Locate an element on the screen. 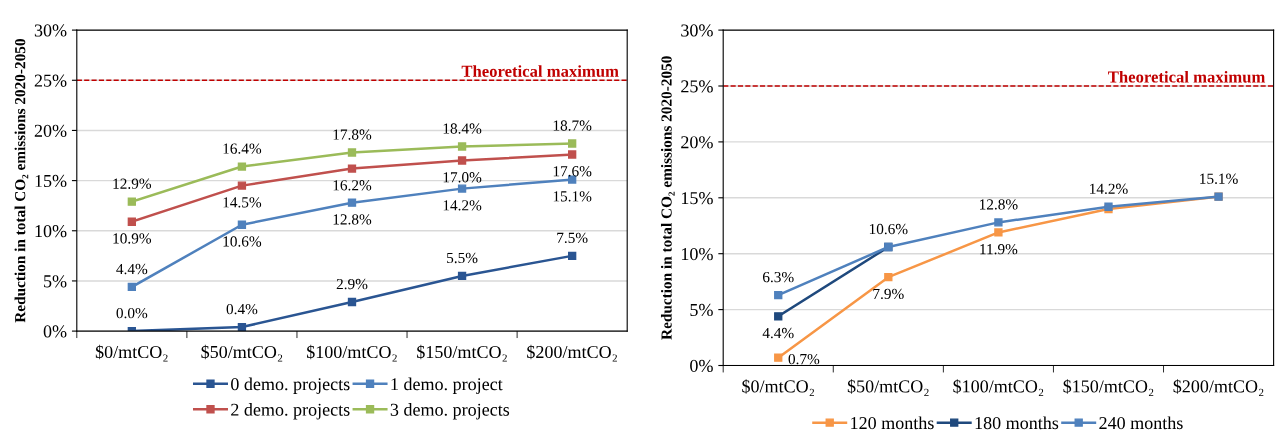 This screenshot has width=1280, height=430. legend-label: 1 demo. project is located at coordinates (447, 385).